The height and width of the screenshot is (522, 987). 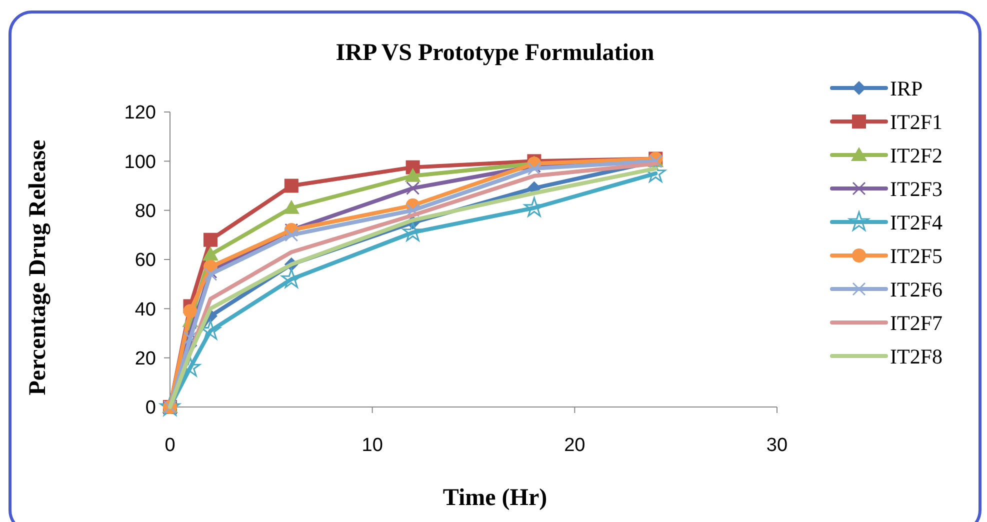 I want to click on y-tick-label: 0, so click(x=150, y=408).